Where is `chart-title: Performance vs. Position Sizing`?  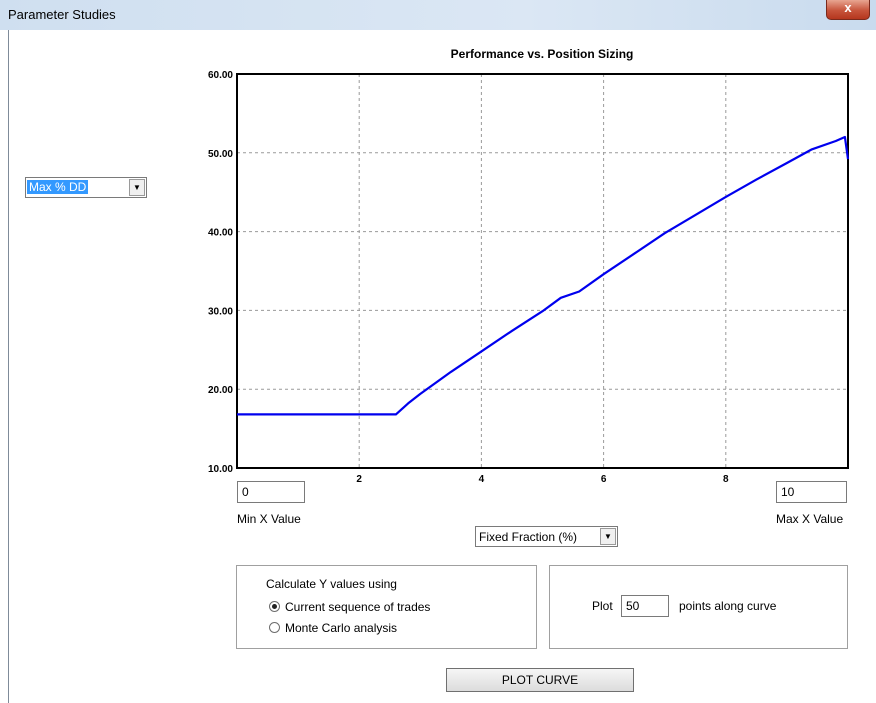
chart-title: Performance vs. Position Sizing is located at coordinates (542, 54).